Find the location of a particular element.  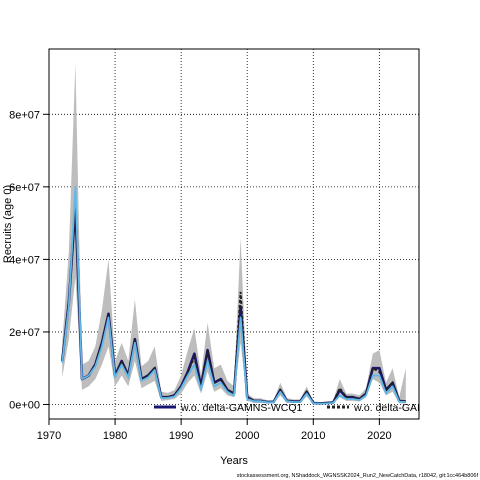

x-tick-label-4: 2010 is located at coordinates (313, 436).